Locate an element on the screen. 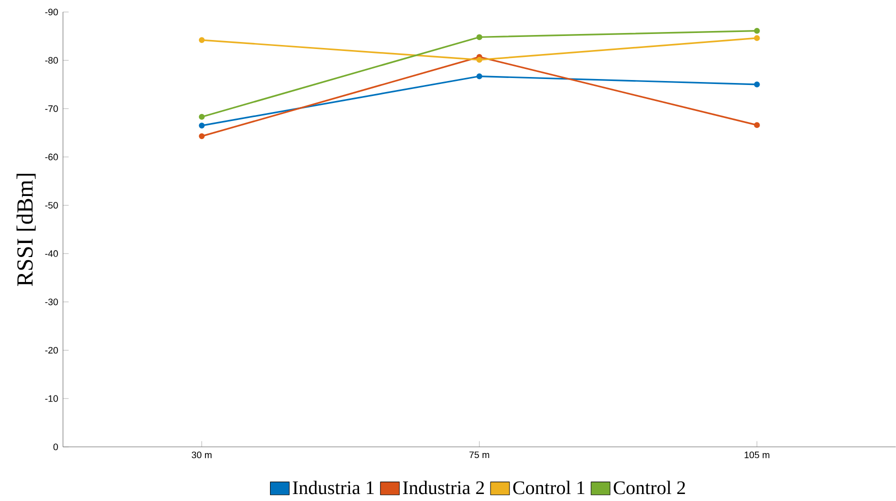 This screenshot has height=501, width=896. y-tick-label: -50 is located at coordinates (51, 205).